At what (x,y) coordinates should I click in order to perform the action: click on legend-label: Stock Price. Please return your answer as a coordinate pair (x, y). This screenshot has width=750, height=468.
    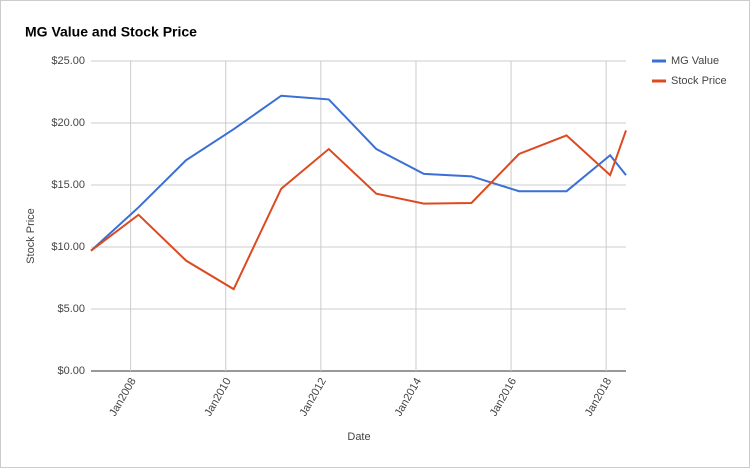
    Looking at the image, I should click on (699, 81).